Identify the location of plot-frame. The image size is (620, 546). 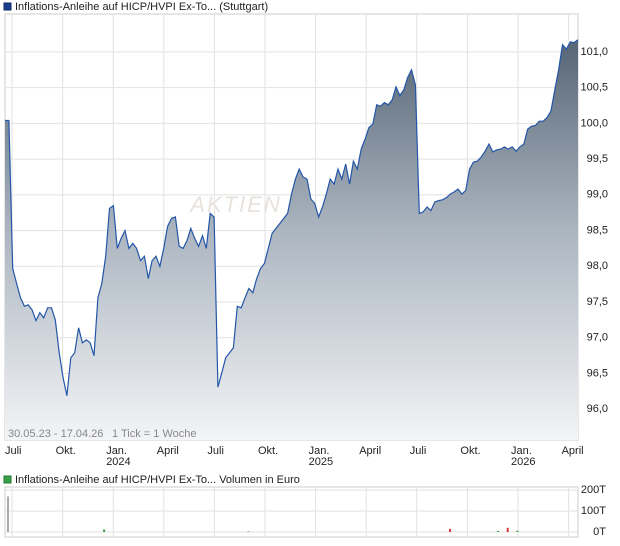
(291, 512).